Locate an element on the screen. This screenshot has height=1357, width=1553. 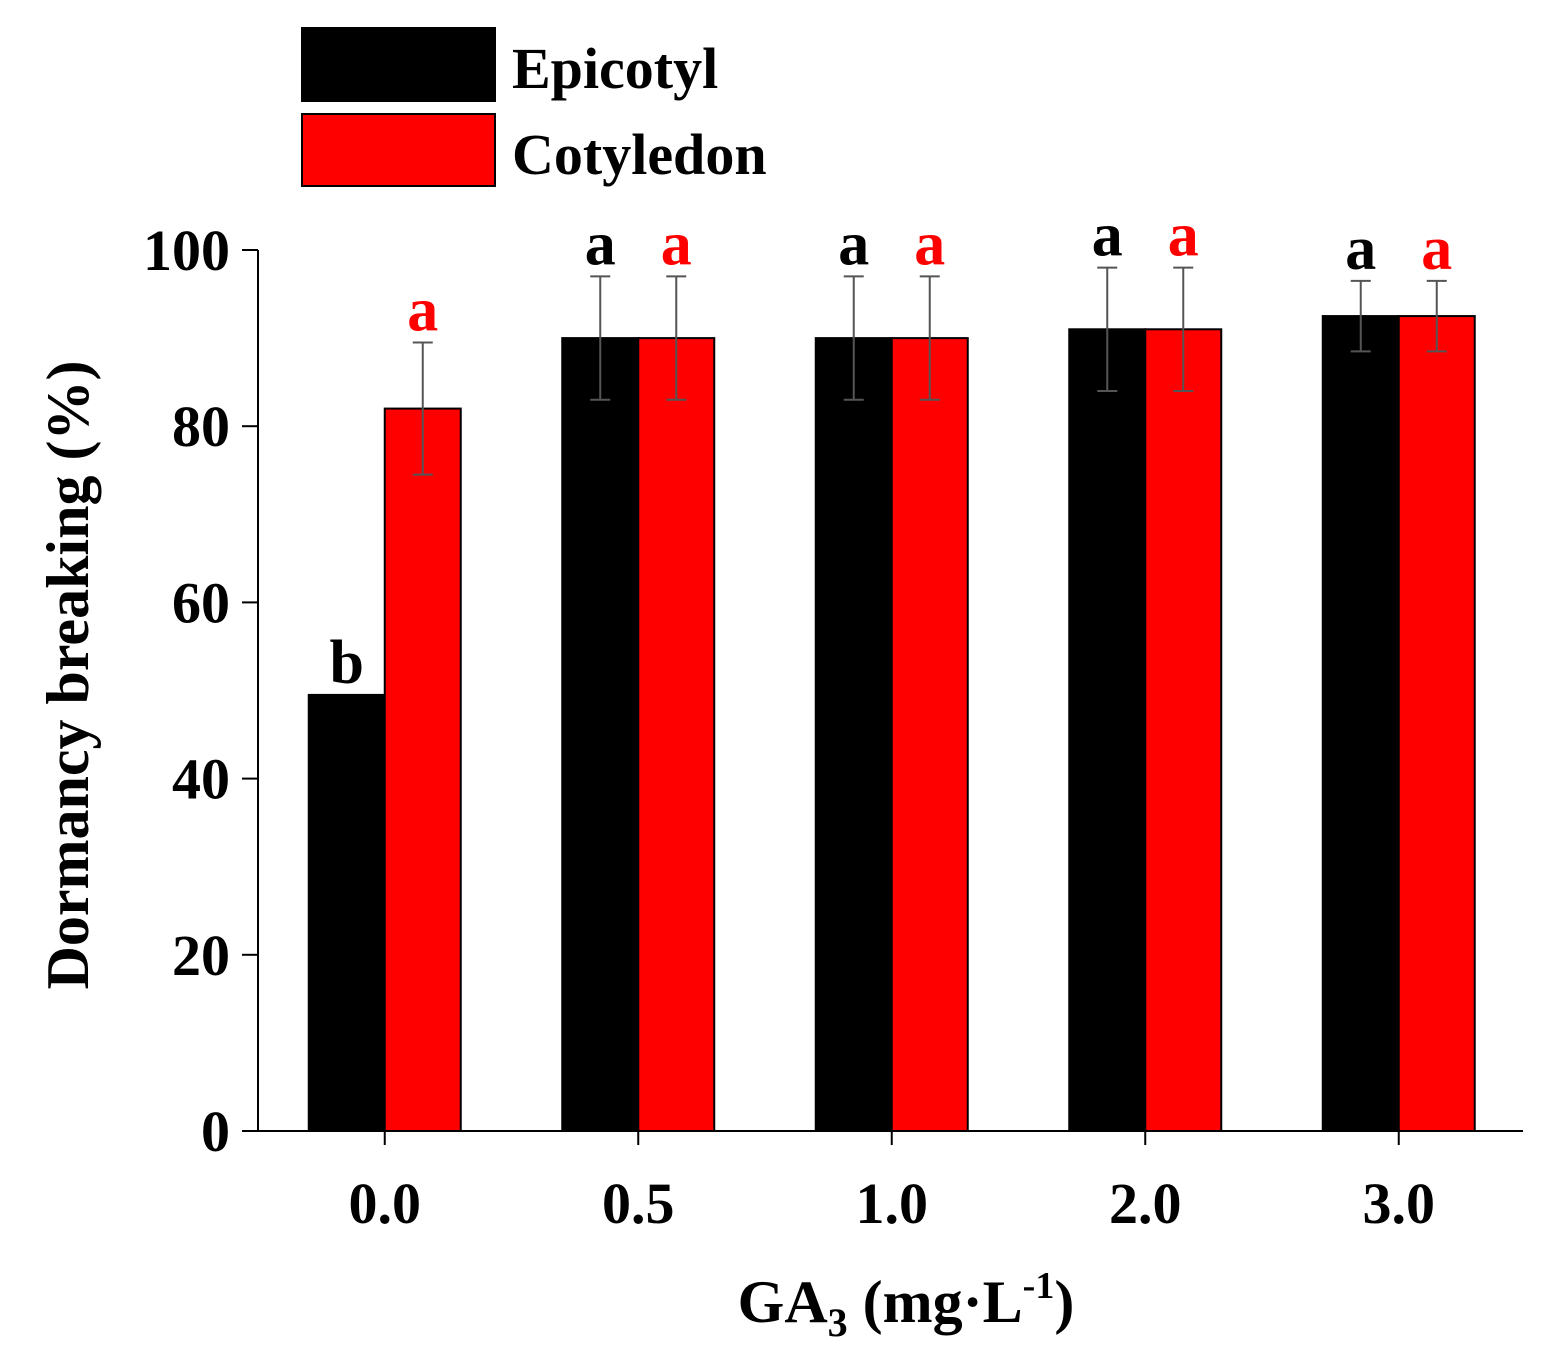
legend-swatch-cotyledon is located at coordinates (398, 150).